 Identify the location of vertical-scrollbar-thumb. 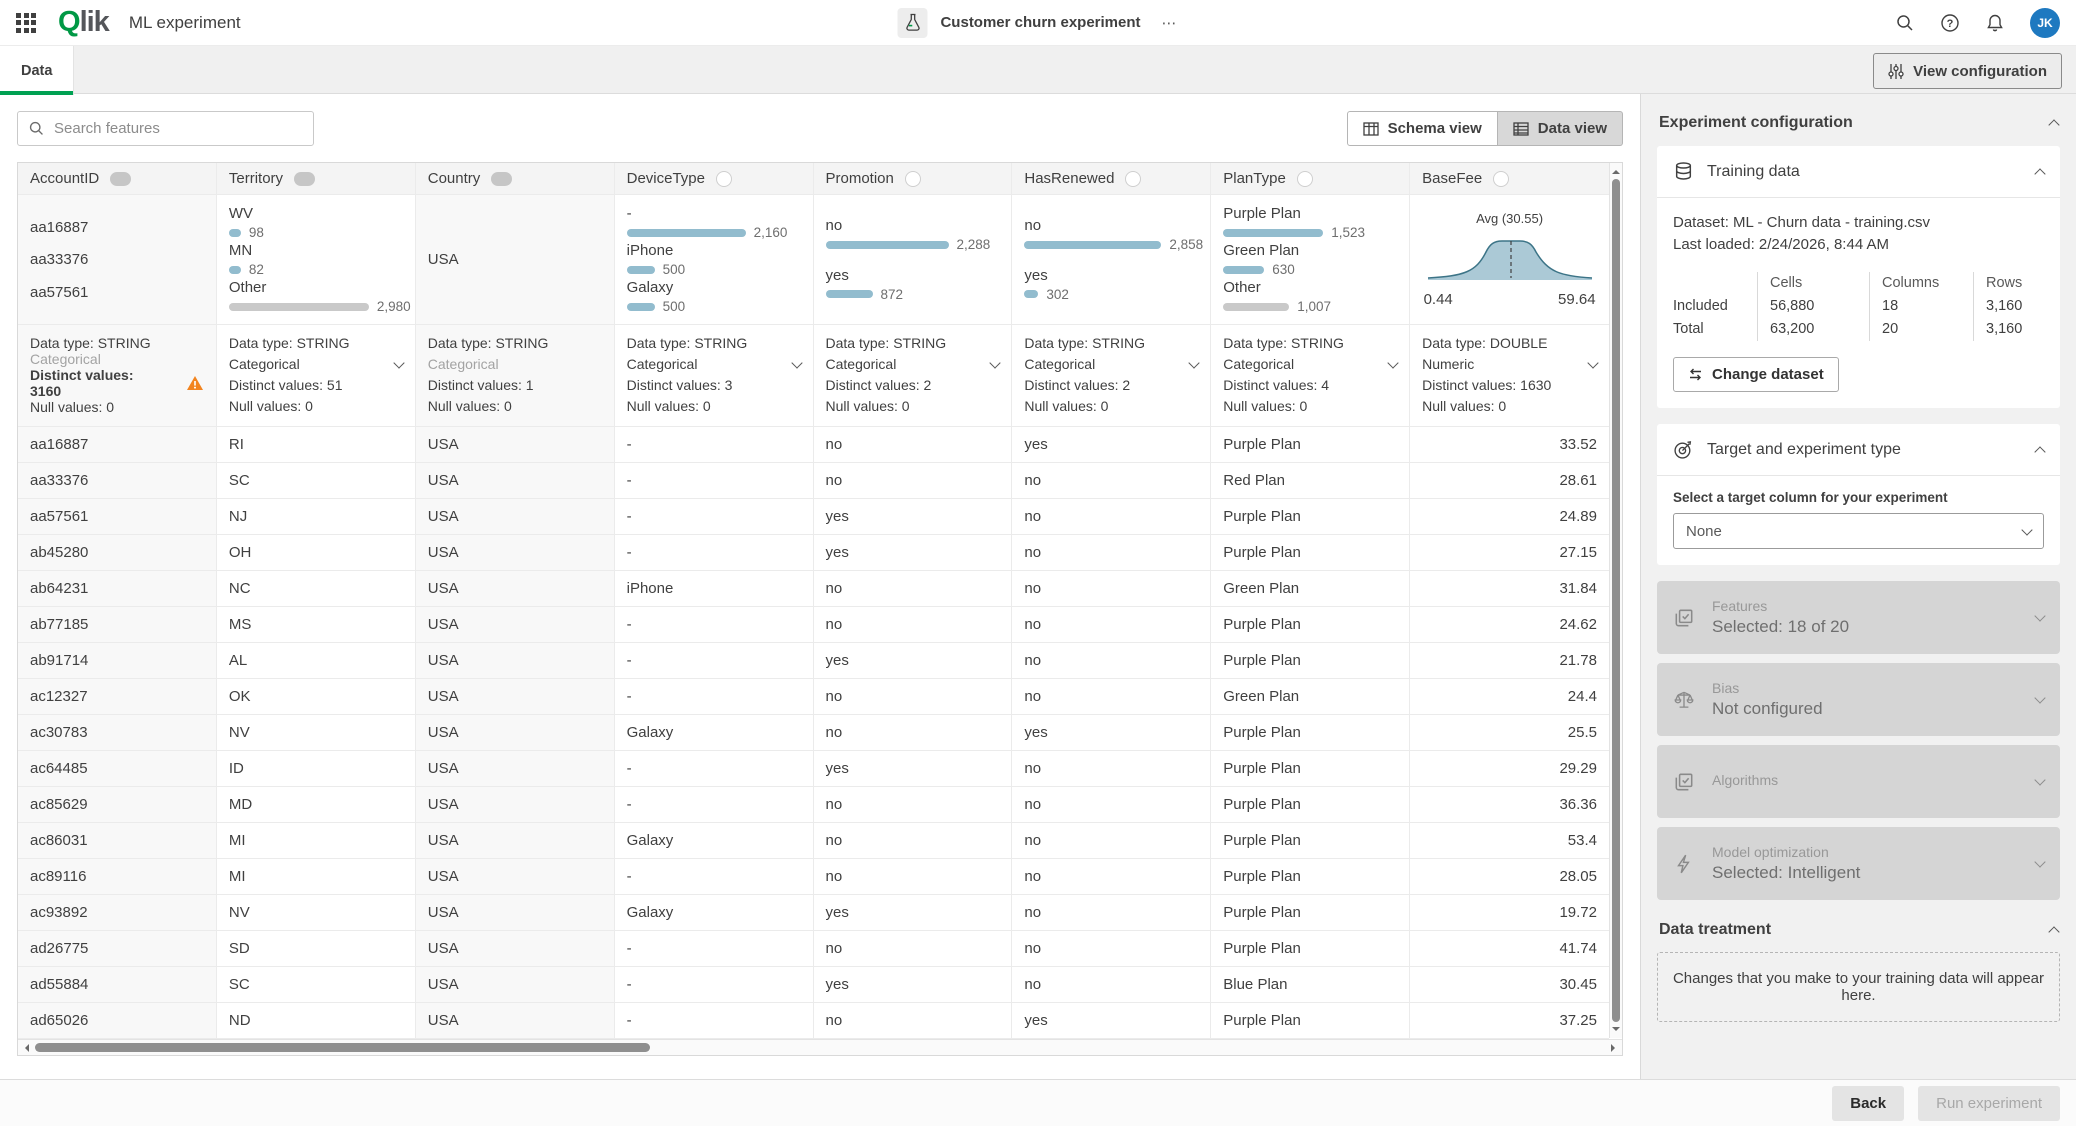
(1616, 600).